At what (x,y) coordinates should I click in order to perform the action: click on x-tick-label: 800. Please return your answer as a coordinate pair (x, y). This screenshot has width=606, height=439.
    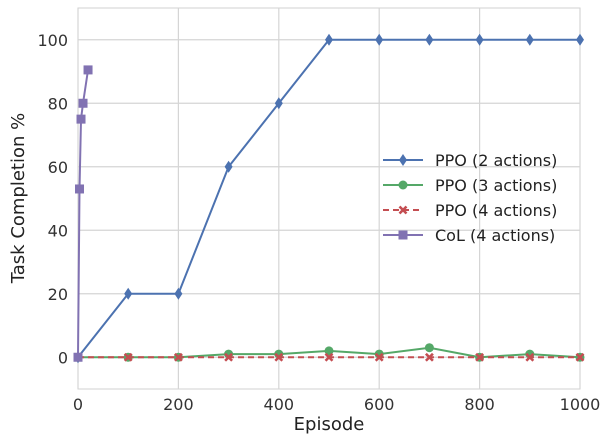
    Looking at the image, I should click on (479, 404).